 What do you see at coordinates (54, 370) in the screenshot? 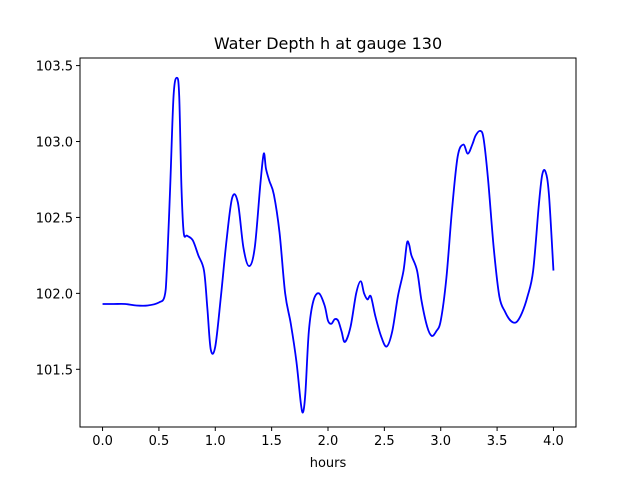
I see `y-tick-label: 101.5` at bounding box center [54, 370].